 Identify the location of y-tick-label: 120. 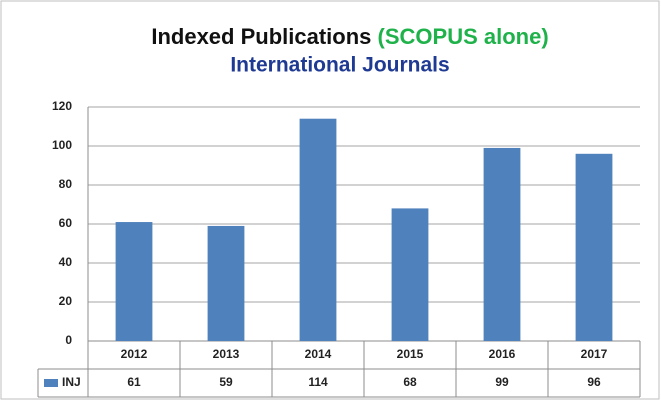
(62, 106).